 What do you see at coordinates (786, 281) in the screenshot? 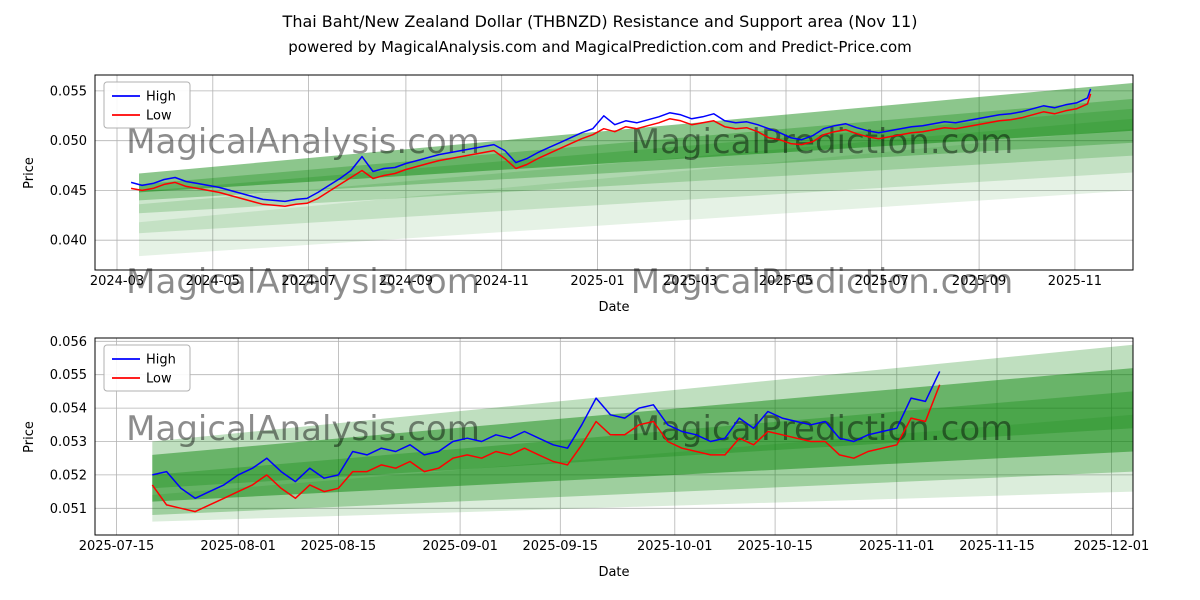
I see `x-tick-label: 2025-05` at bounding box center [786, 281].